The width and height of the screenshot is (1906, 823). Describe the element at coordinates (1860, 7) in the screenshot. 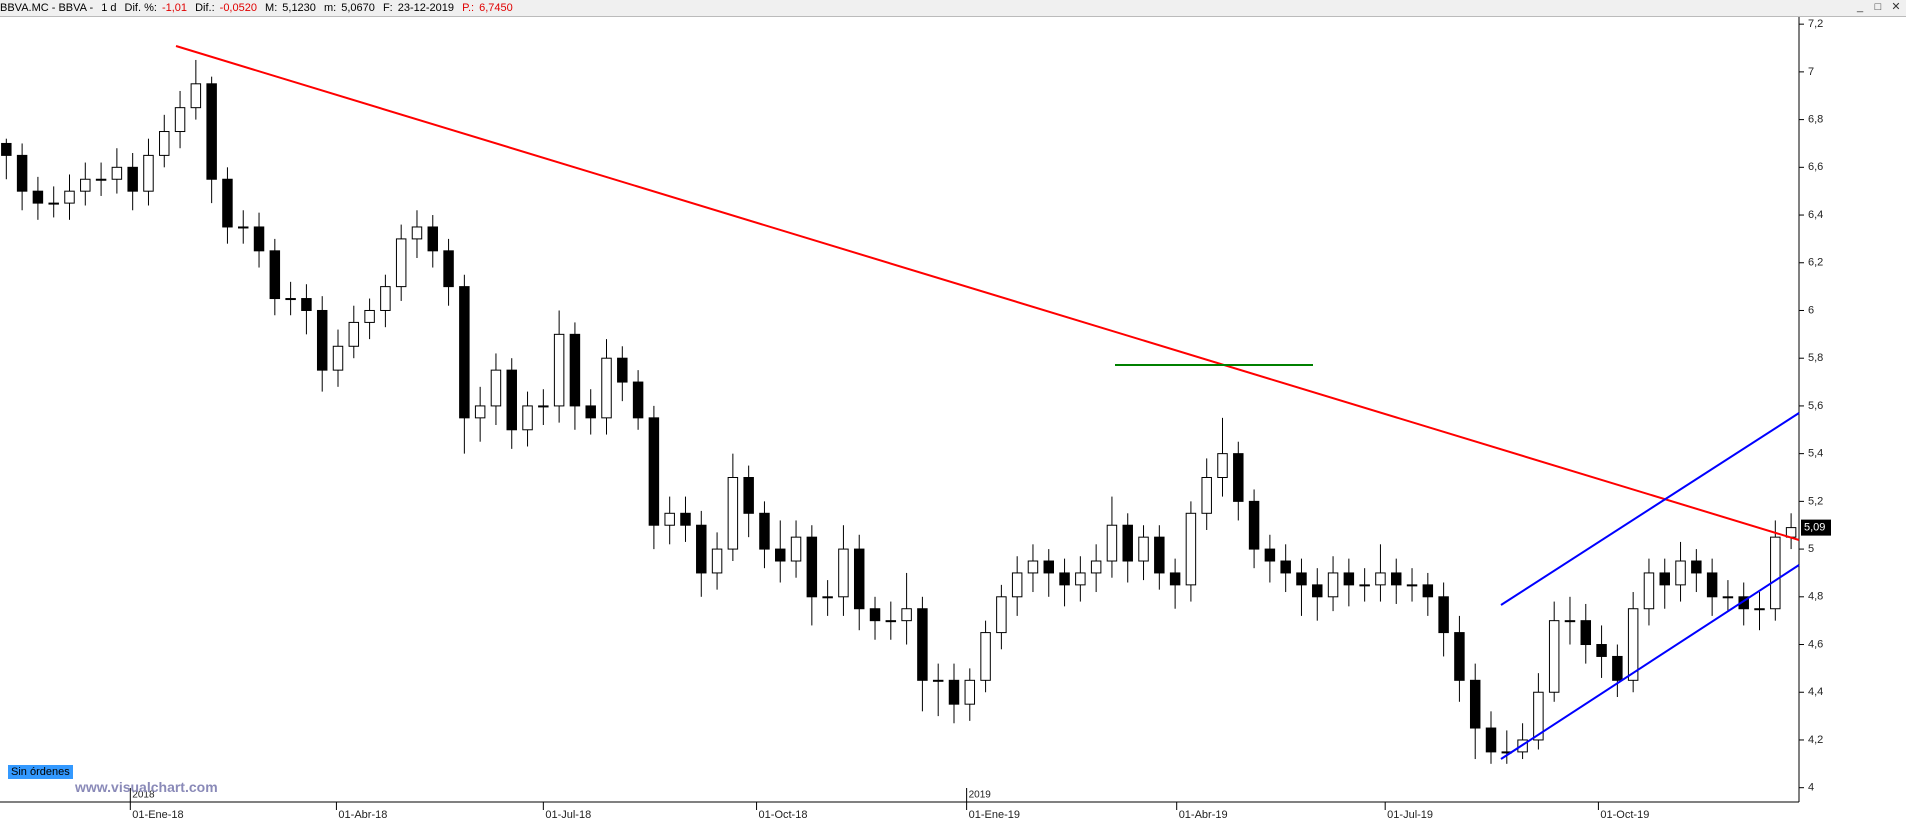

I see `minimize-button: _` at that location.